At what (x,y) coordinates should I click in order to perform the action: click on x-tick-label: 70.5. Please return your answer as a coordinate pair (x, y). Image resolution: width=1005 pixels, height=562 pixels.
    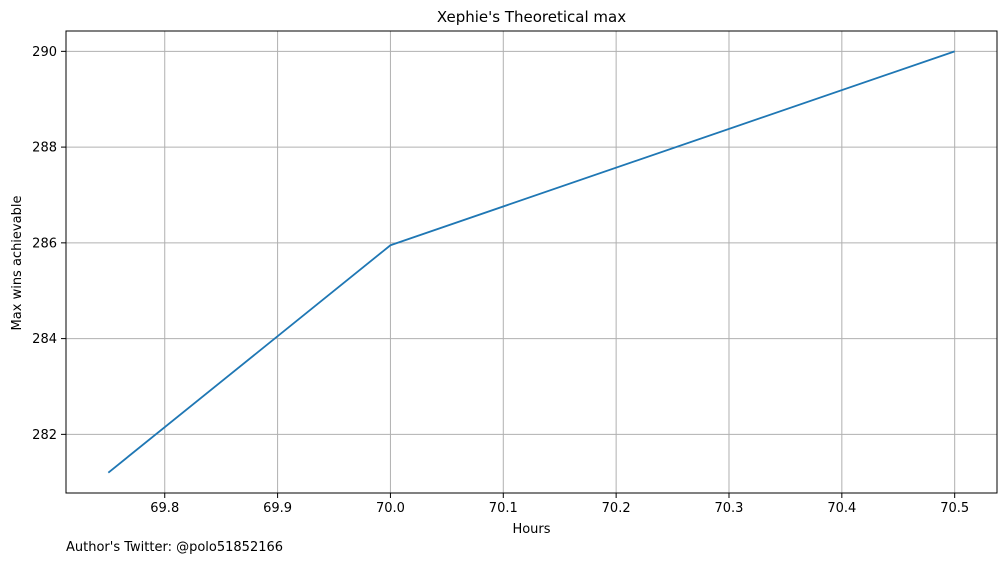
    Looking at the image, I should click on (954, 508).